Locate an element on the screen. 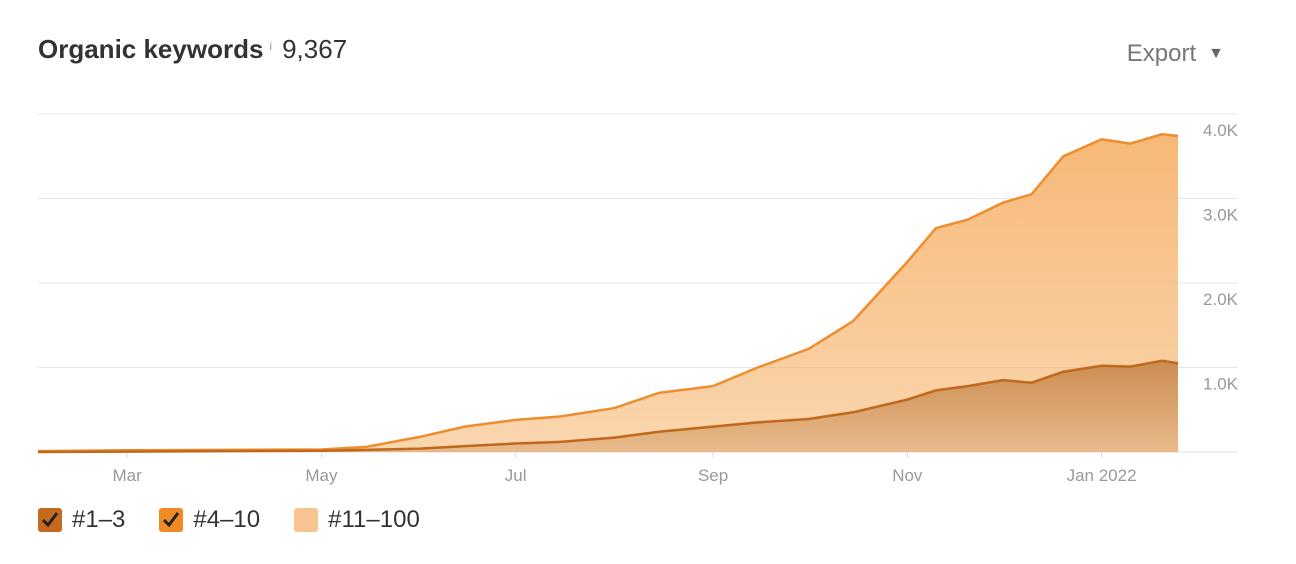  x-tick-label: Jul is located at coordinates (516, 475).